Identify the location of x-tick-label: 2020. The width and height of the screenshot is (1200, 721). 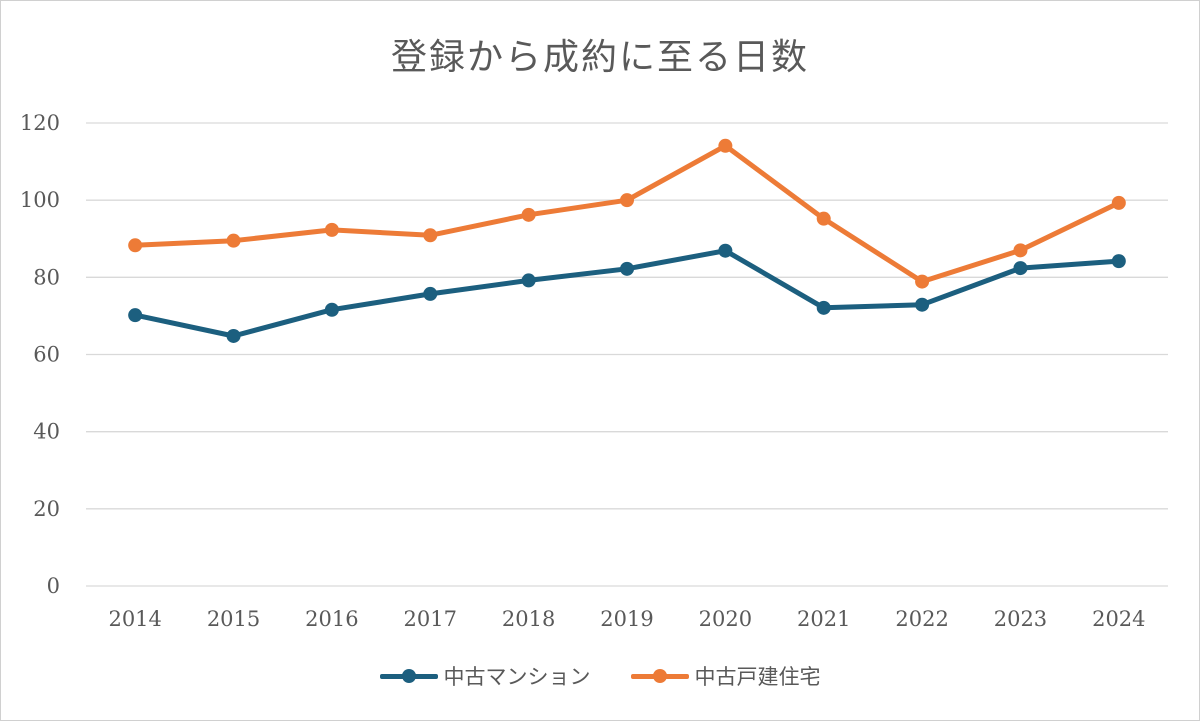
(725, 619).